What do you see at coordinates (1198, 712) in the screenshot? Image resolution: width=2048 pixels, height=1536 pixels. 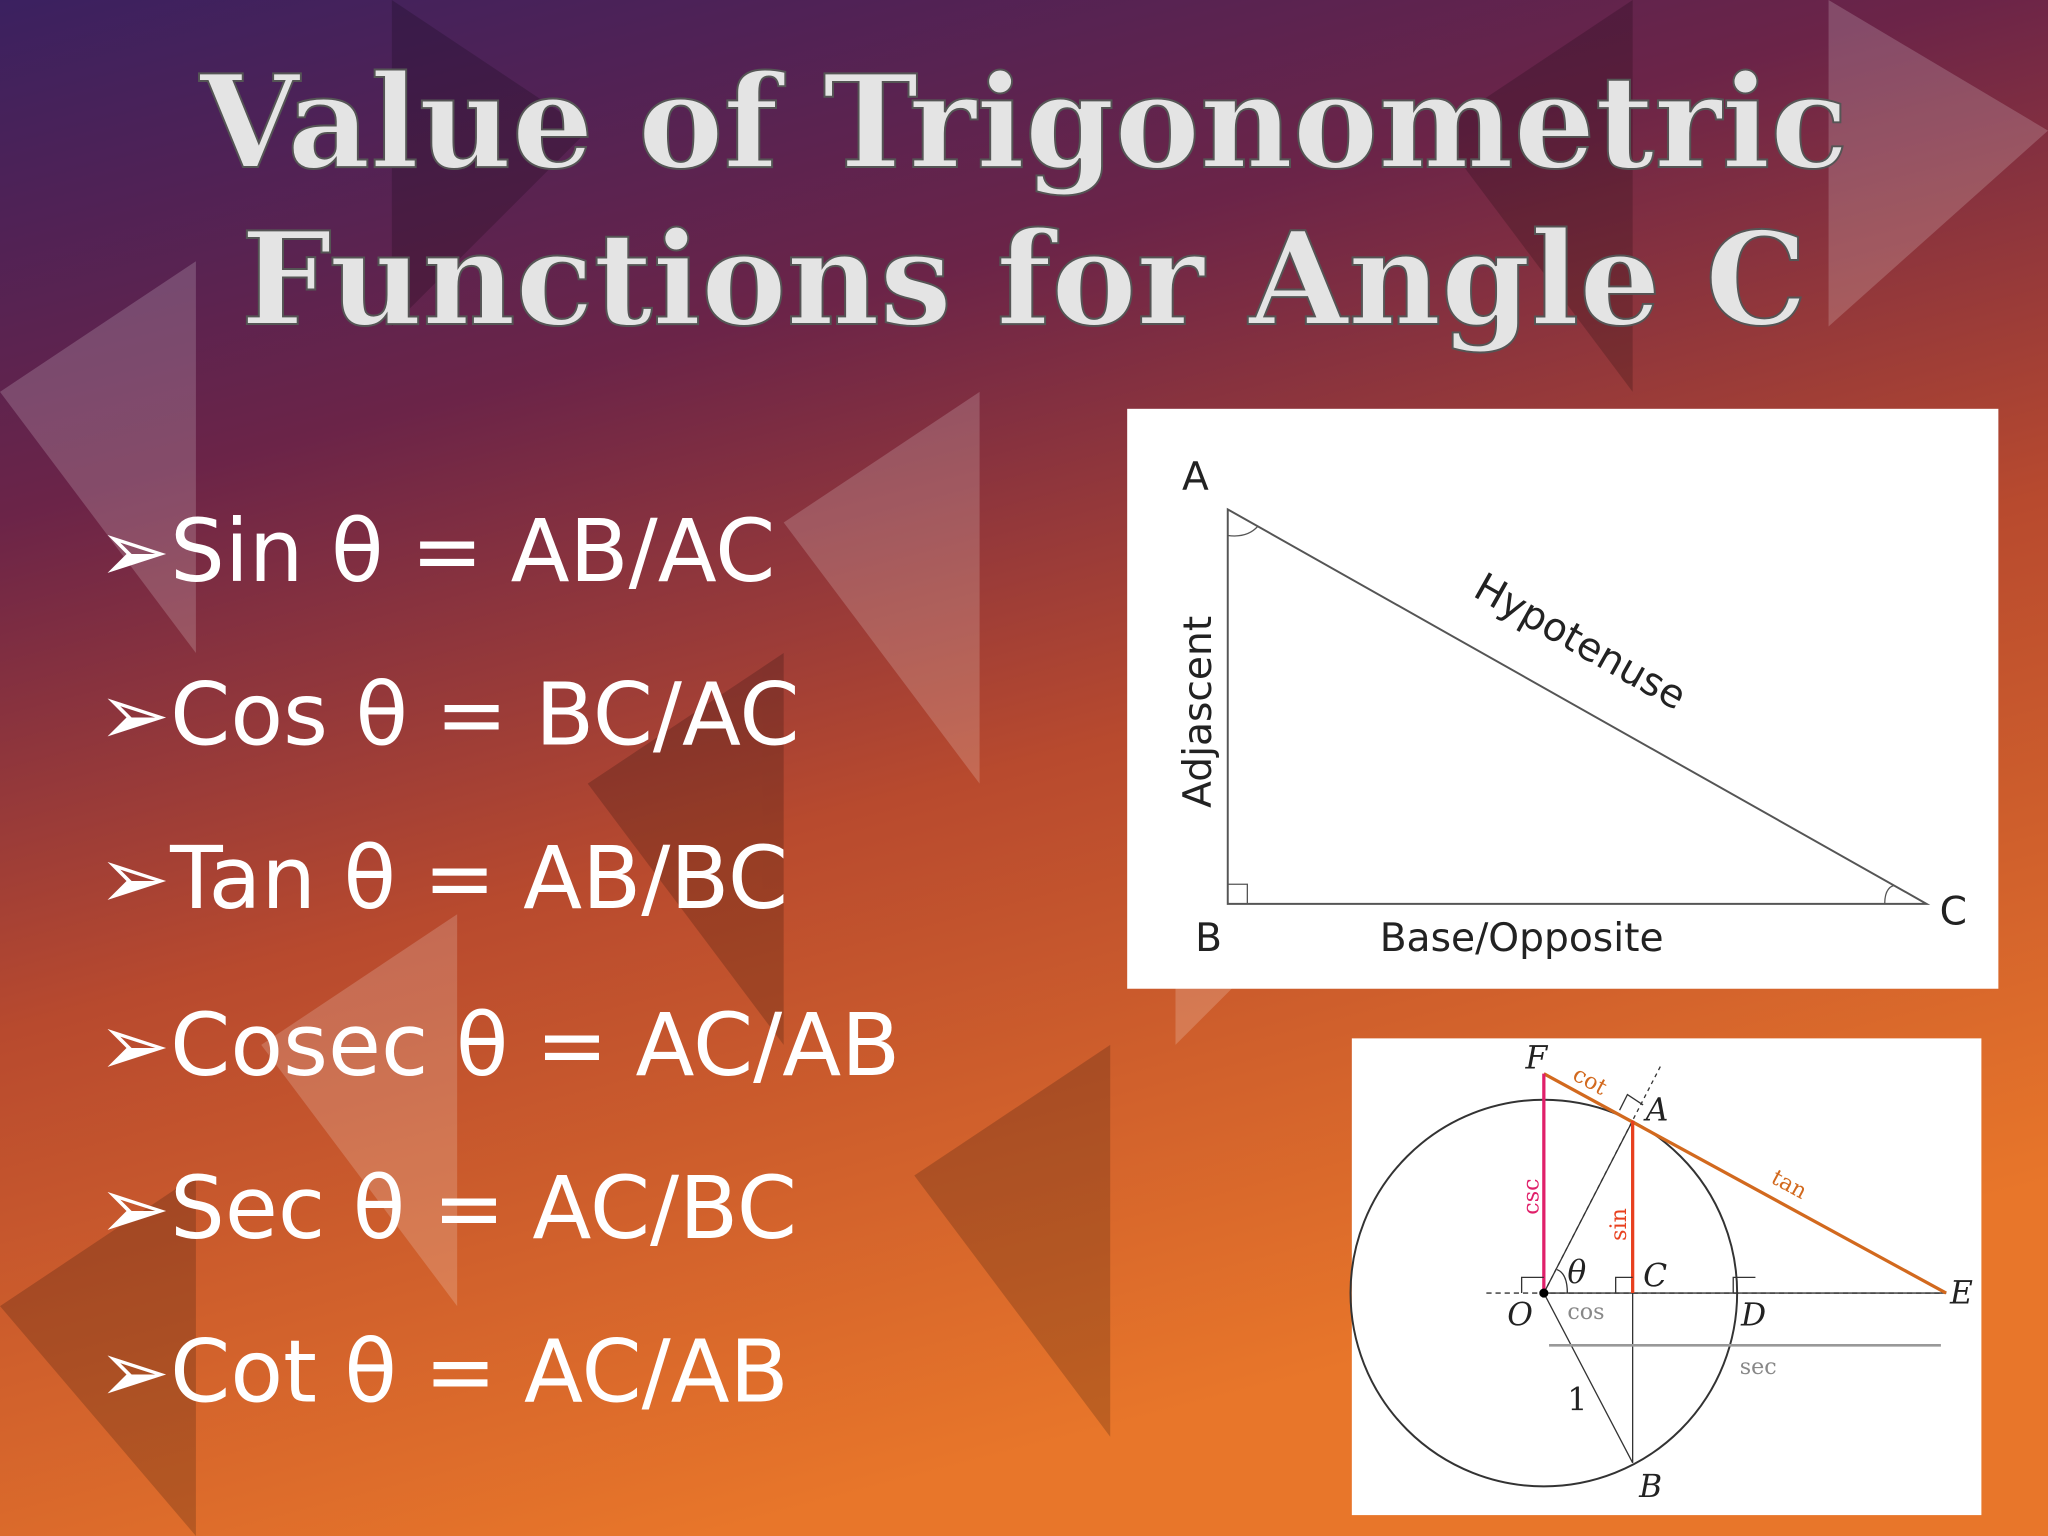 I see `side-label: Adjascent` at bounding box center [1198, 712].